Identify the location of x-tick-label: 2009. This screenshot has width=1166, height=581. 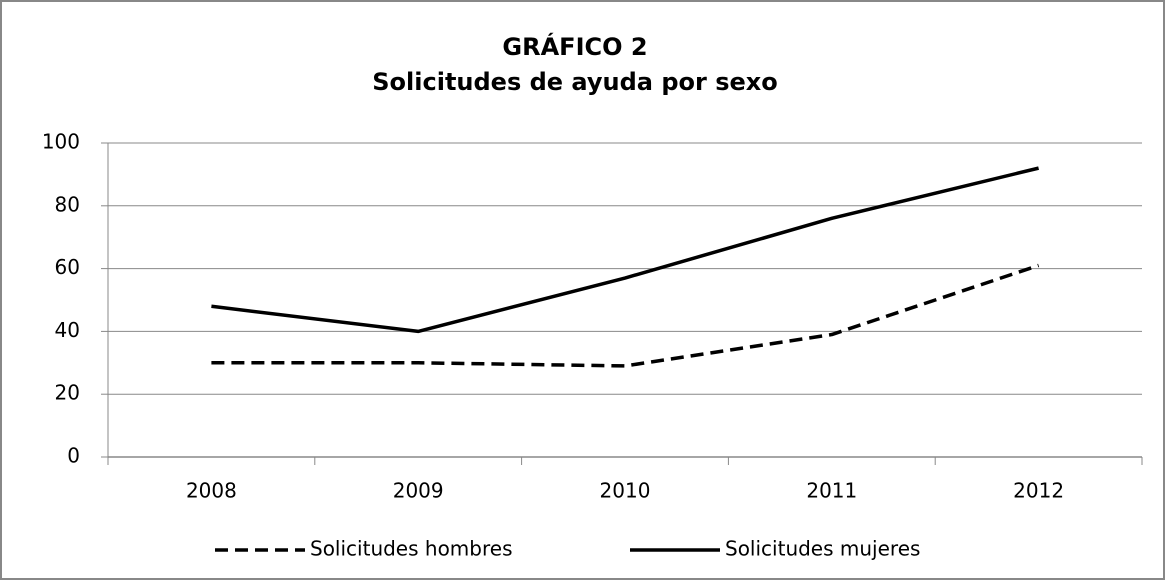
(418, 491).